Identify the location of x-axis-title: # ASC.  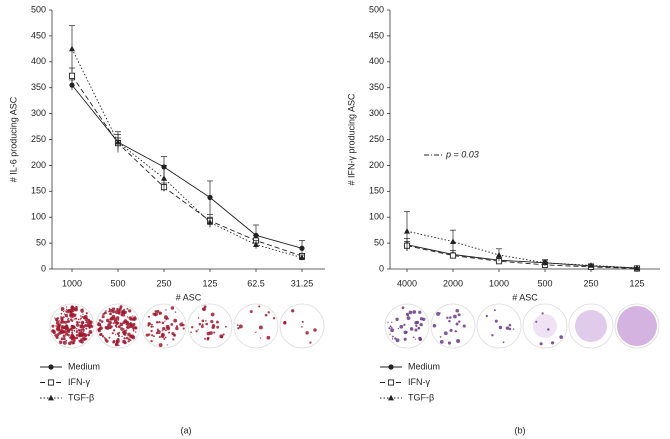
(525, 297).